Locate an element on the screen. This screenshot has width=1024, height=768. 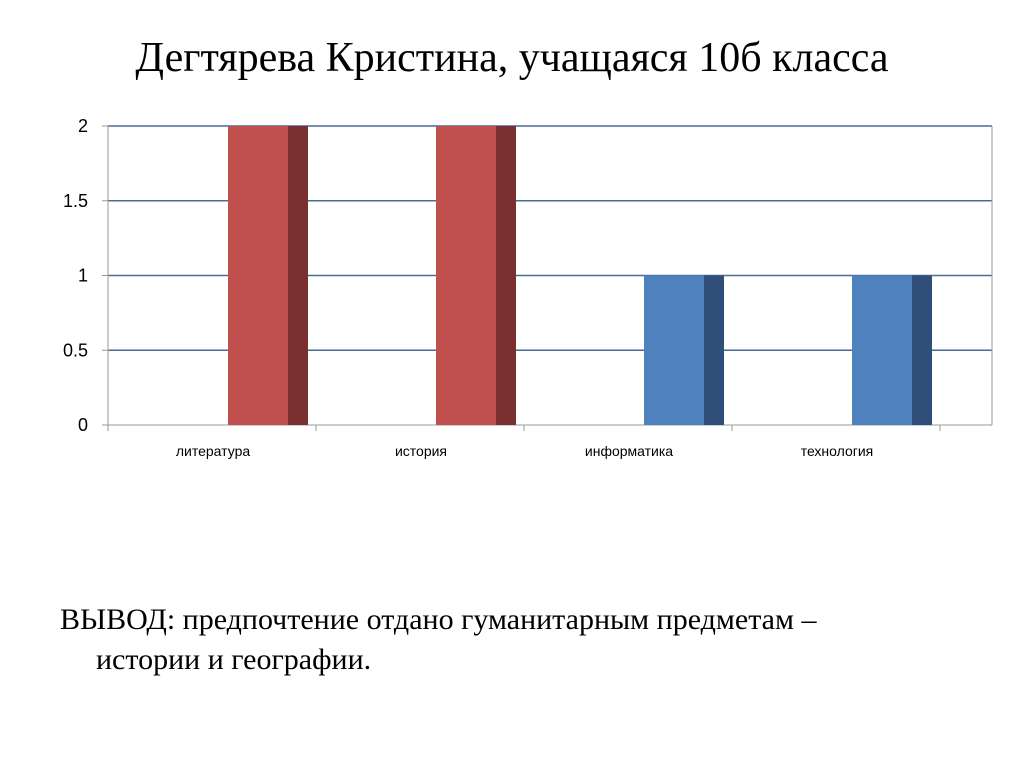
y-tick-label: 2 is located at coordinates (83, 126).